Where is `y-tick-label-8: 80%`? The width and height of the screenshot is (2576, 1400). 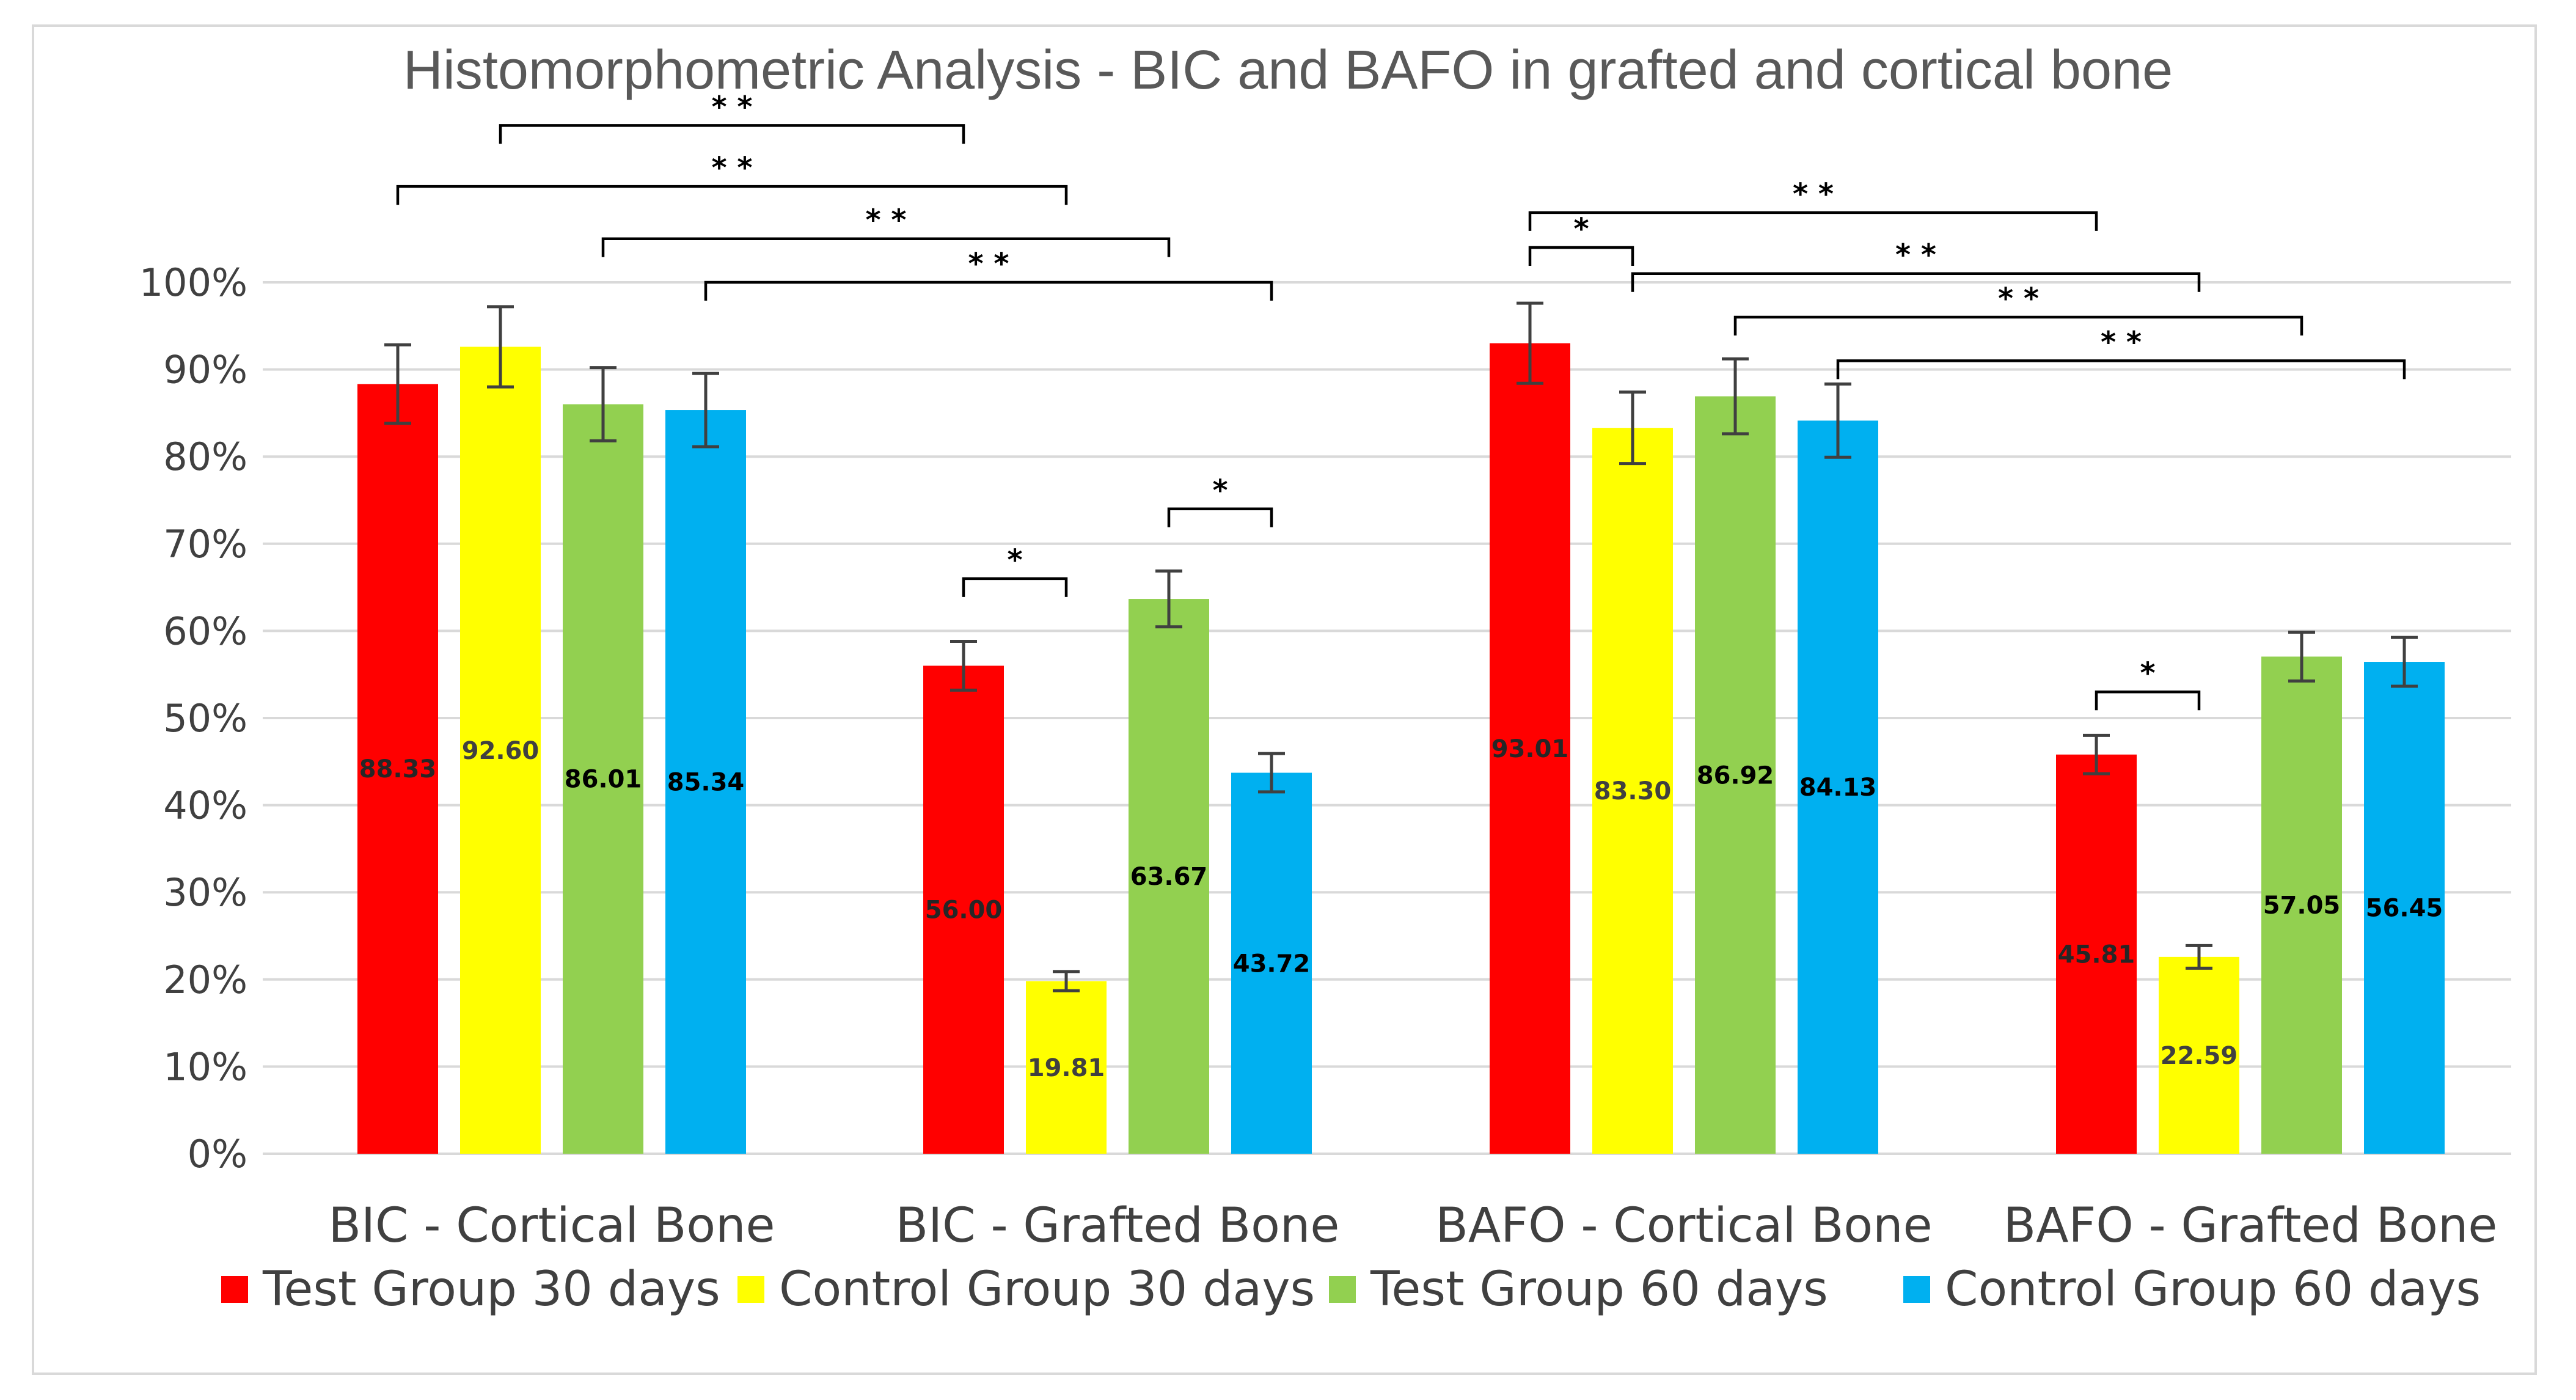 y-tick-label-8: 80% is located at coordinates (205, 456).